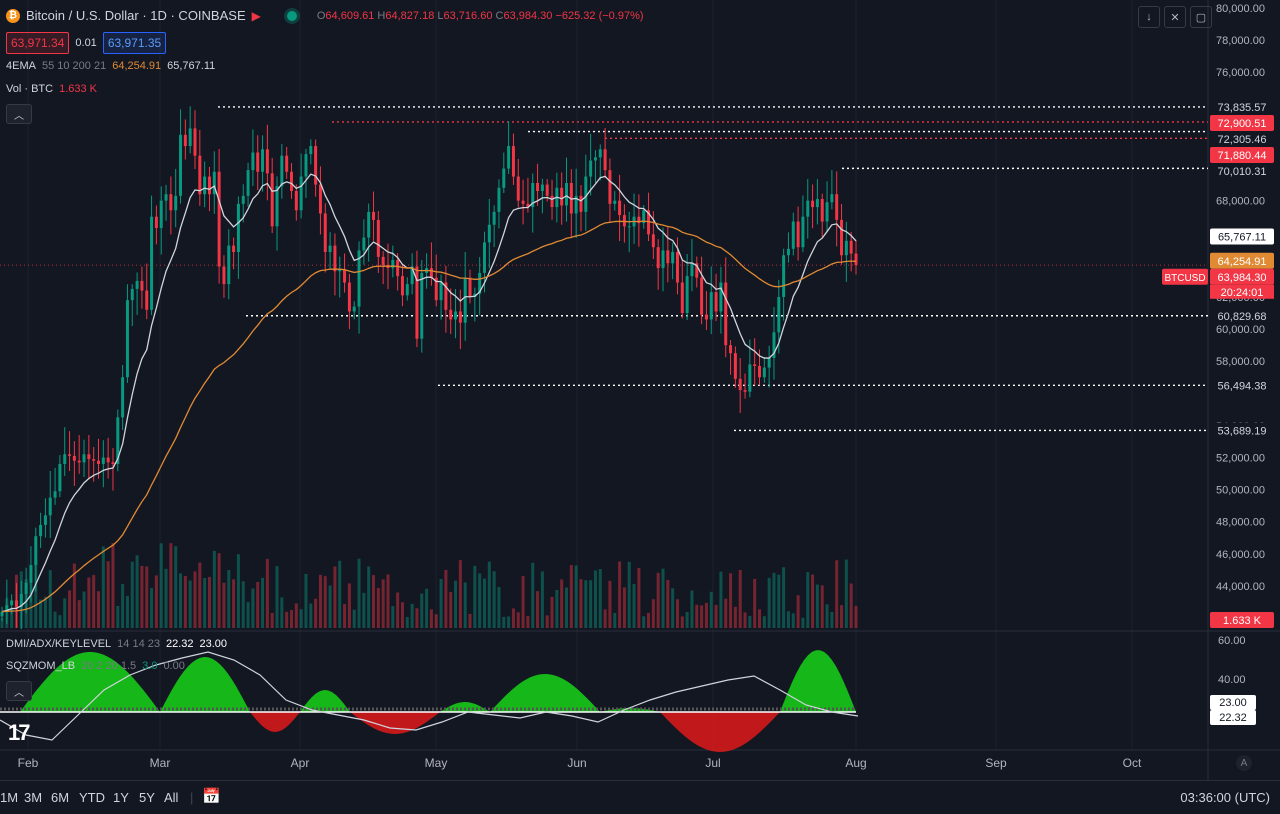 The image size is (1280, 814). What do you see at coordinates (1244, 763) in the screenshot?
I see `auto-scale-button: A` at bounding box center [1244, 763].